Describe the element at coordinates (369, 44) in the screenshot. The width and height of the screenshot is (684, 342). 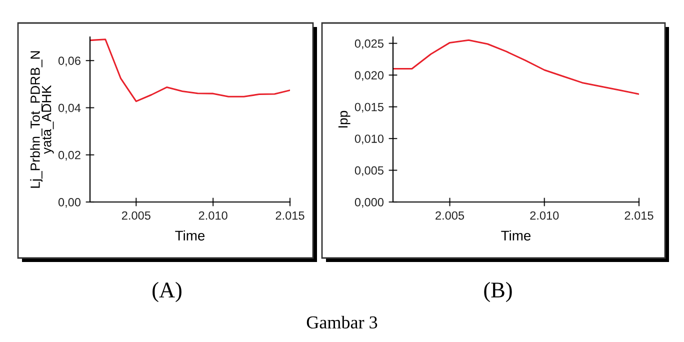
I see `y-tick-label: 0,025` at that location.